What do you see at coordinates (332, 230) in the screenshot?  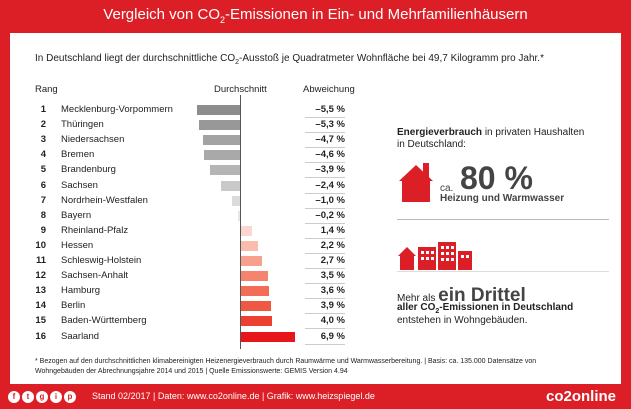 I see `deviation-value: 1,4 %` at bounding box center [332, 230].